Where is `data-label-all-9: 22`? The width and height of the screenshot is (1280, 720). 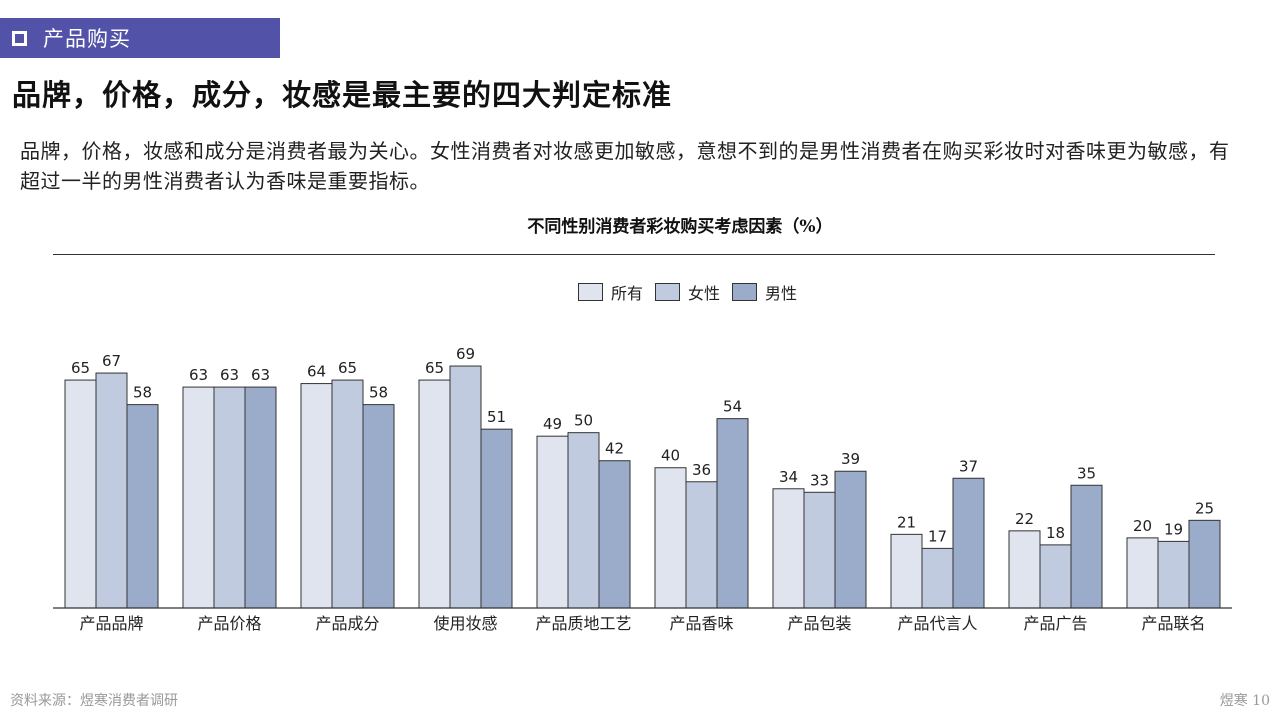 data-label-all-9: 22 is located at coordinates (1024, 519).